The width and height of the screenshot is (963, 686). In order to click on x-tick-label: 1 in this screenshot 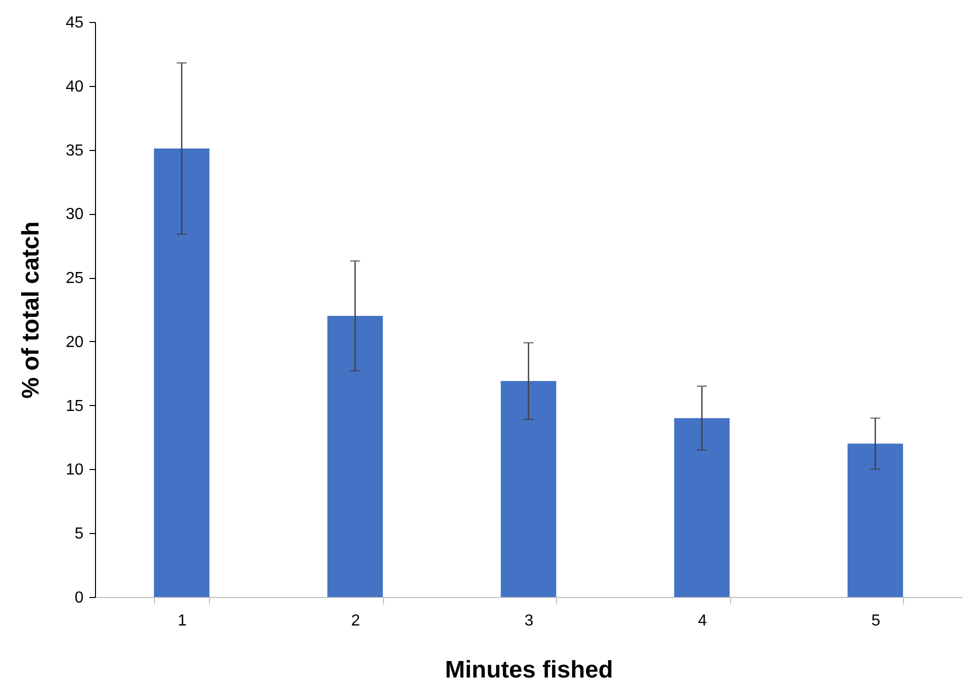, I will do `click(182, 621)`.